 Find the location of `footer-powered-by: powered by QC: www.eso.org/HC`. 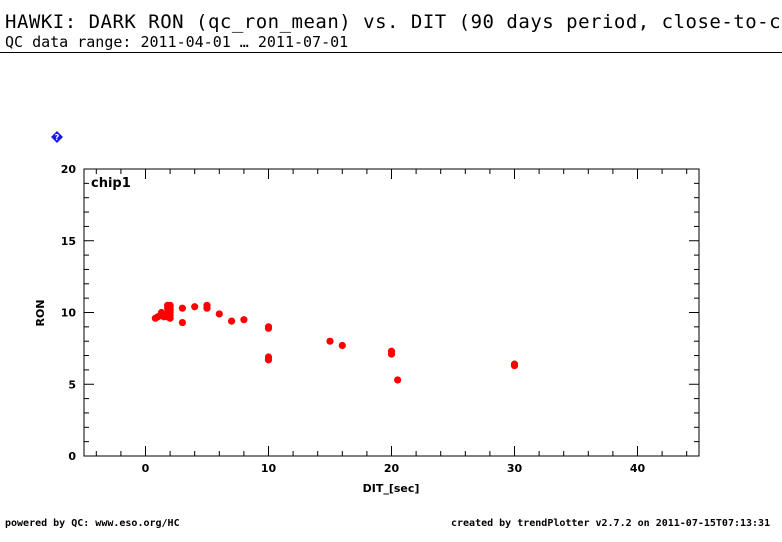

footer-powered-by: powered by QC: www.eso.org/HC is located at coordinates (92, 523).